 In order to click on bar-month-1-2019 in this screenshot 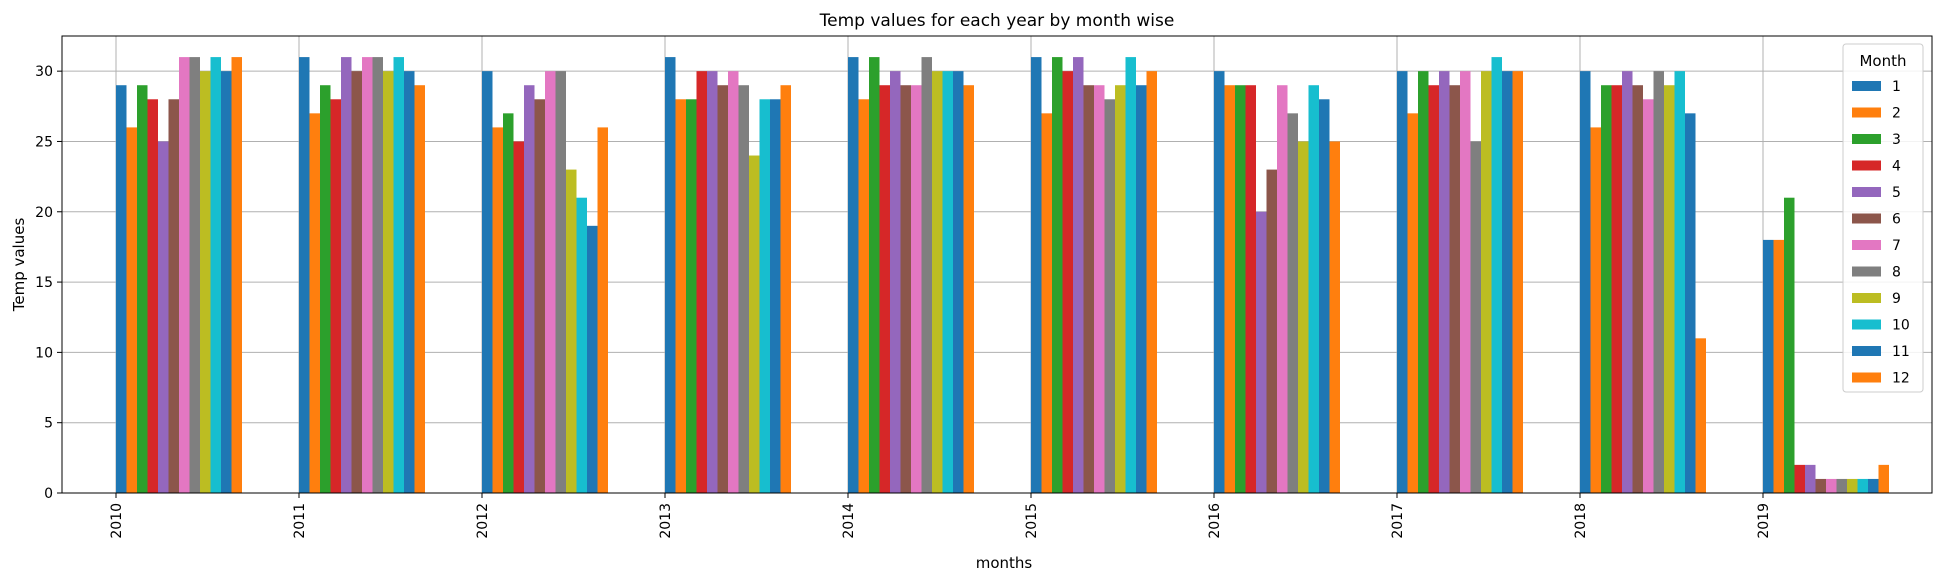, I will do `click(1768, 366)`.